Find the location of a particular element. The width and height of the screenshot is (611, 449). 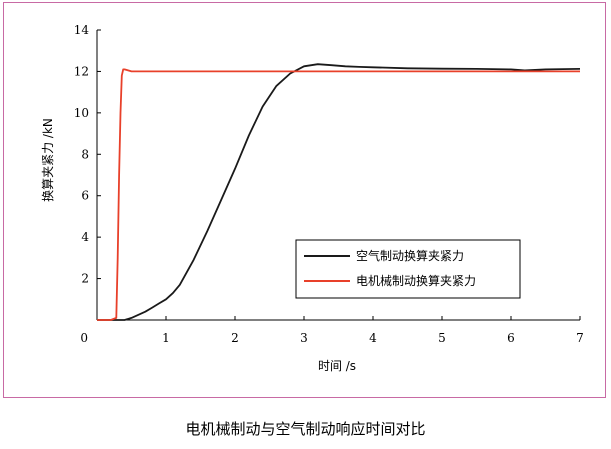

legend-box is located at coordinates (408, 269).